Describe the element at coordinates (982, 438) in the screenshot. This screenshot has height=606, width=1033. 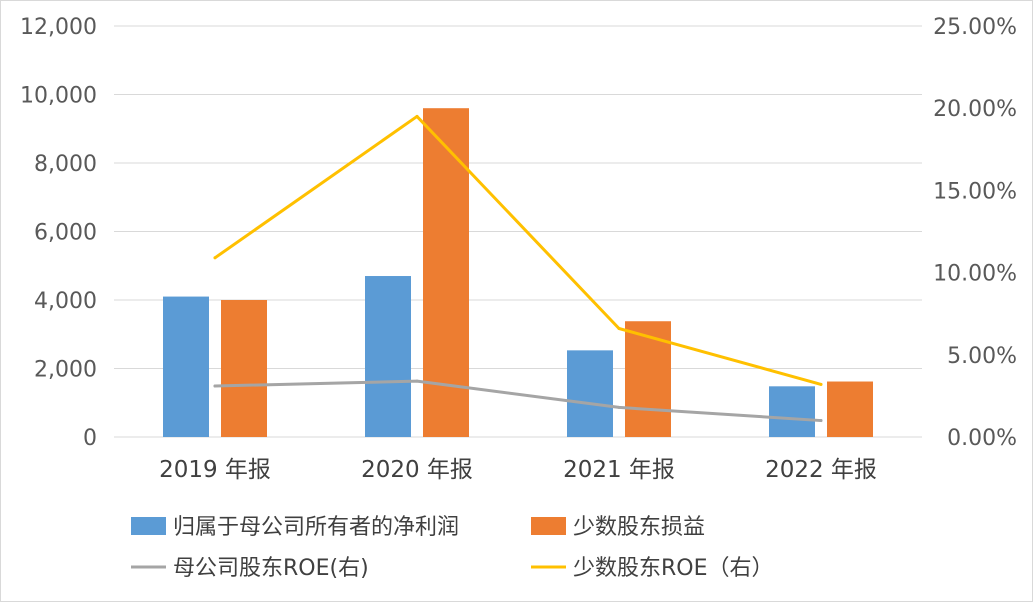
I see `right-tick-label: 0.00%` at that location.